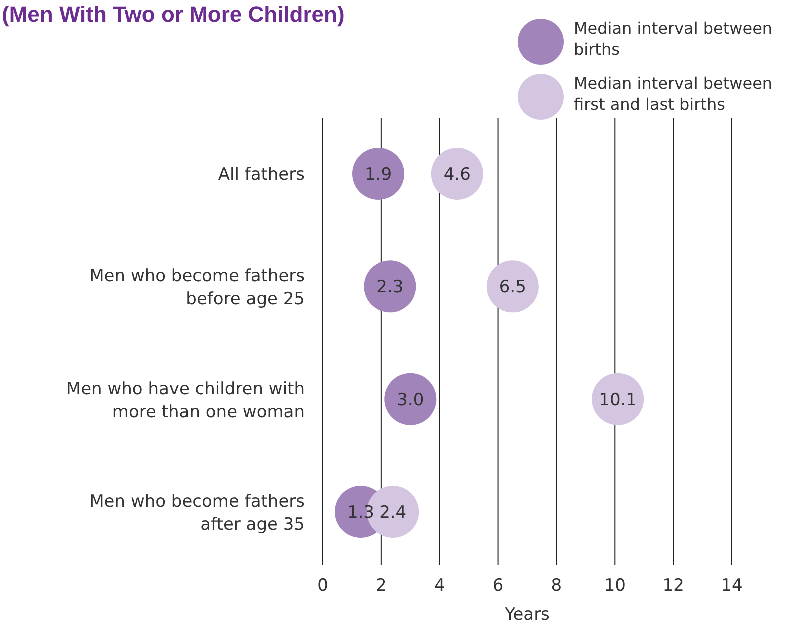 The image size is (802, 630). I want to click on x-tick-label: 14, so click(732, 586).